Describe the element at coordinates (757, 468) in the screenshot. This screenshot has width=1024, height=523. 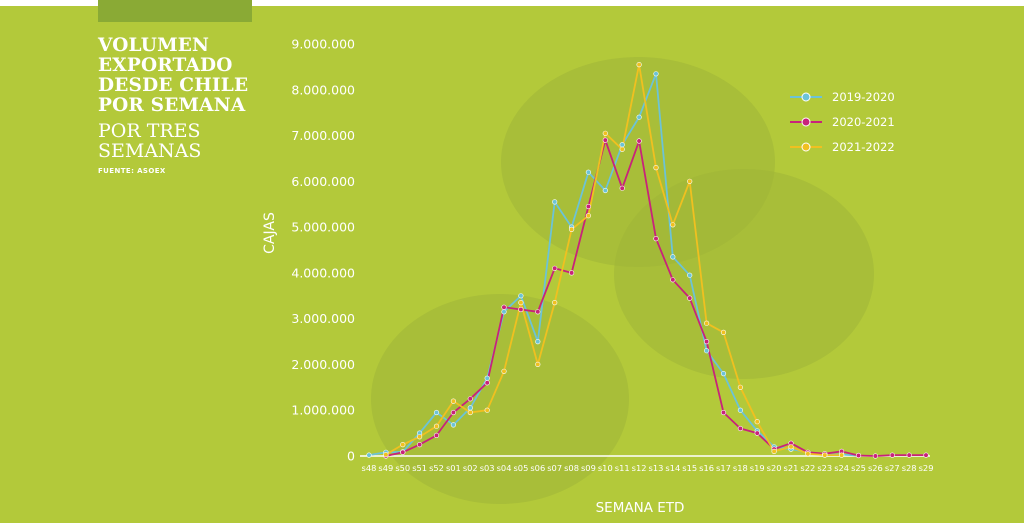
I see `x-tick-label: s19` at that location.